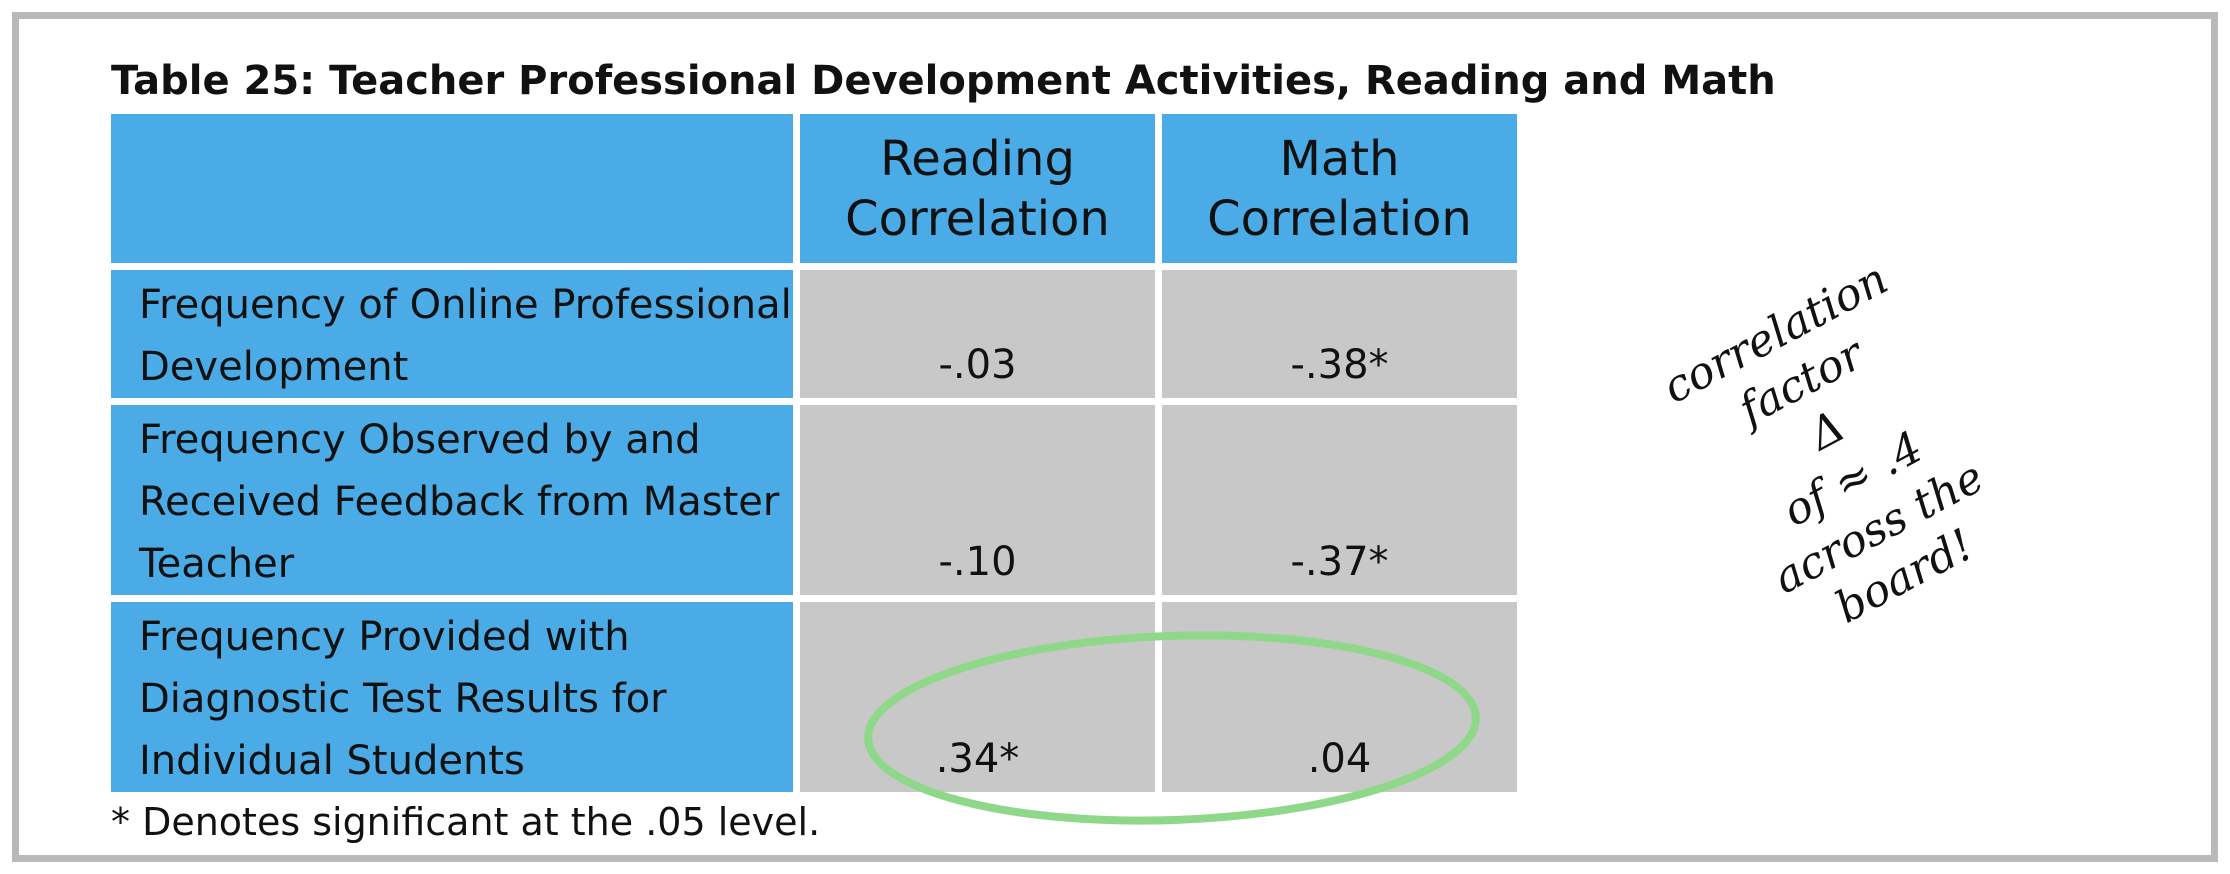  Describe the element at coordinates (1339, 334) in the screenshot. I see `value-cell: -.38*` at that location.